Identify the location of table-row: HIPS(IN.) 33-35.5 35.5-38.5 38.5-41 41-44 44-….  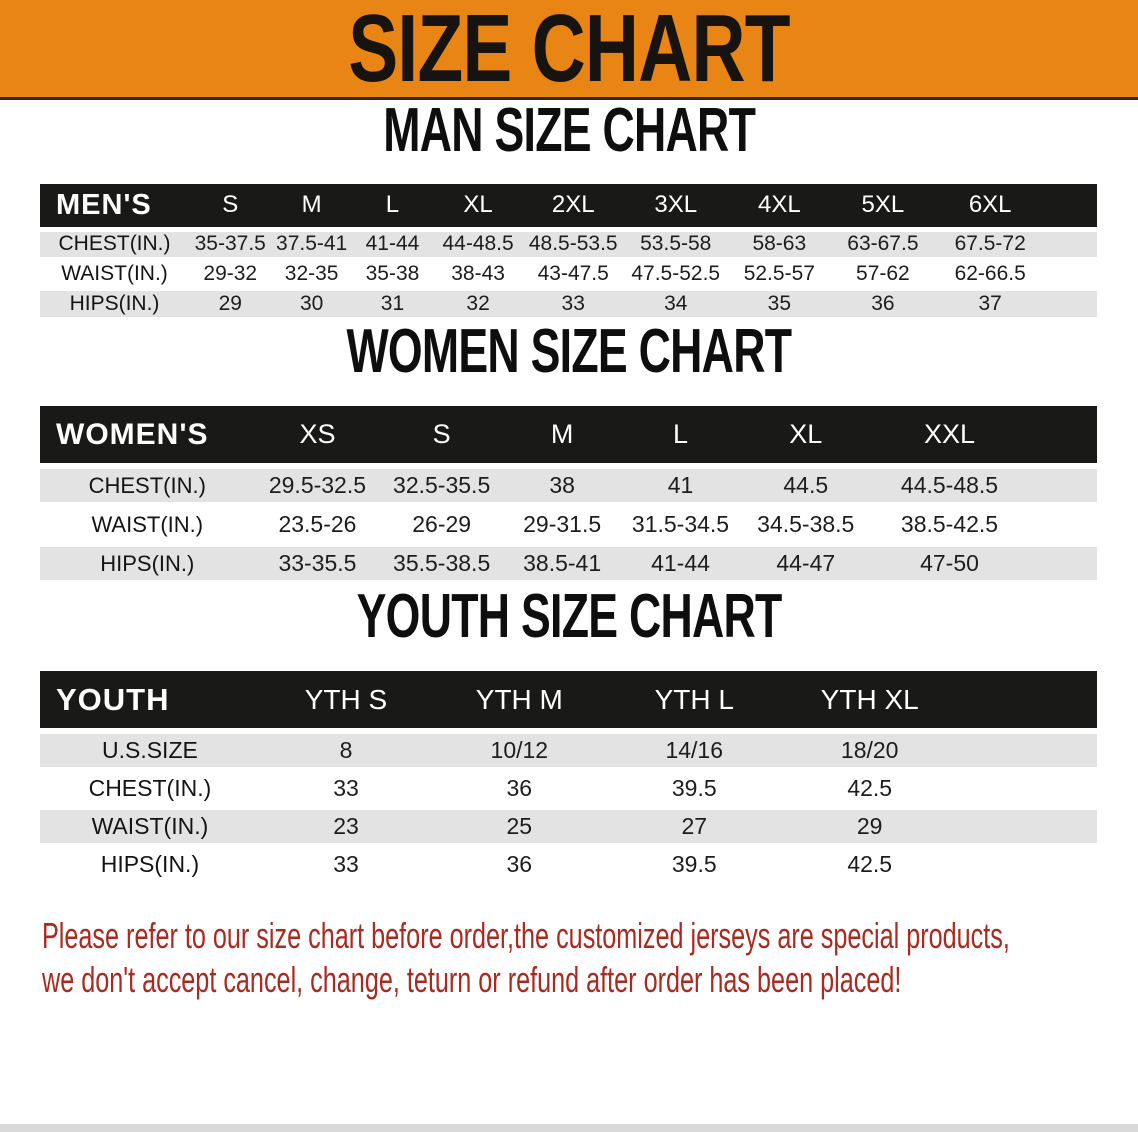
(568, 563).